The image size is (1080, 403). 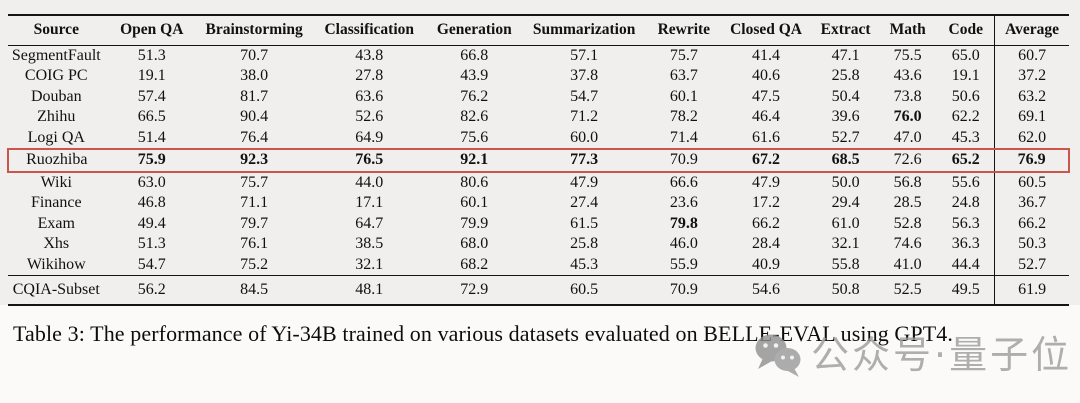 What do you see at coordinates (766, 290) in the screenshot?
I see `table-cell: 54.6` at bounding box center [766, 290].